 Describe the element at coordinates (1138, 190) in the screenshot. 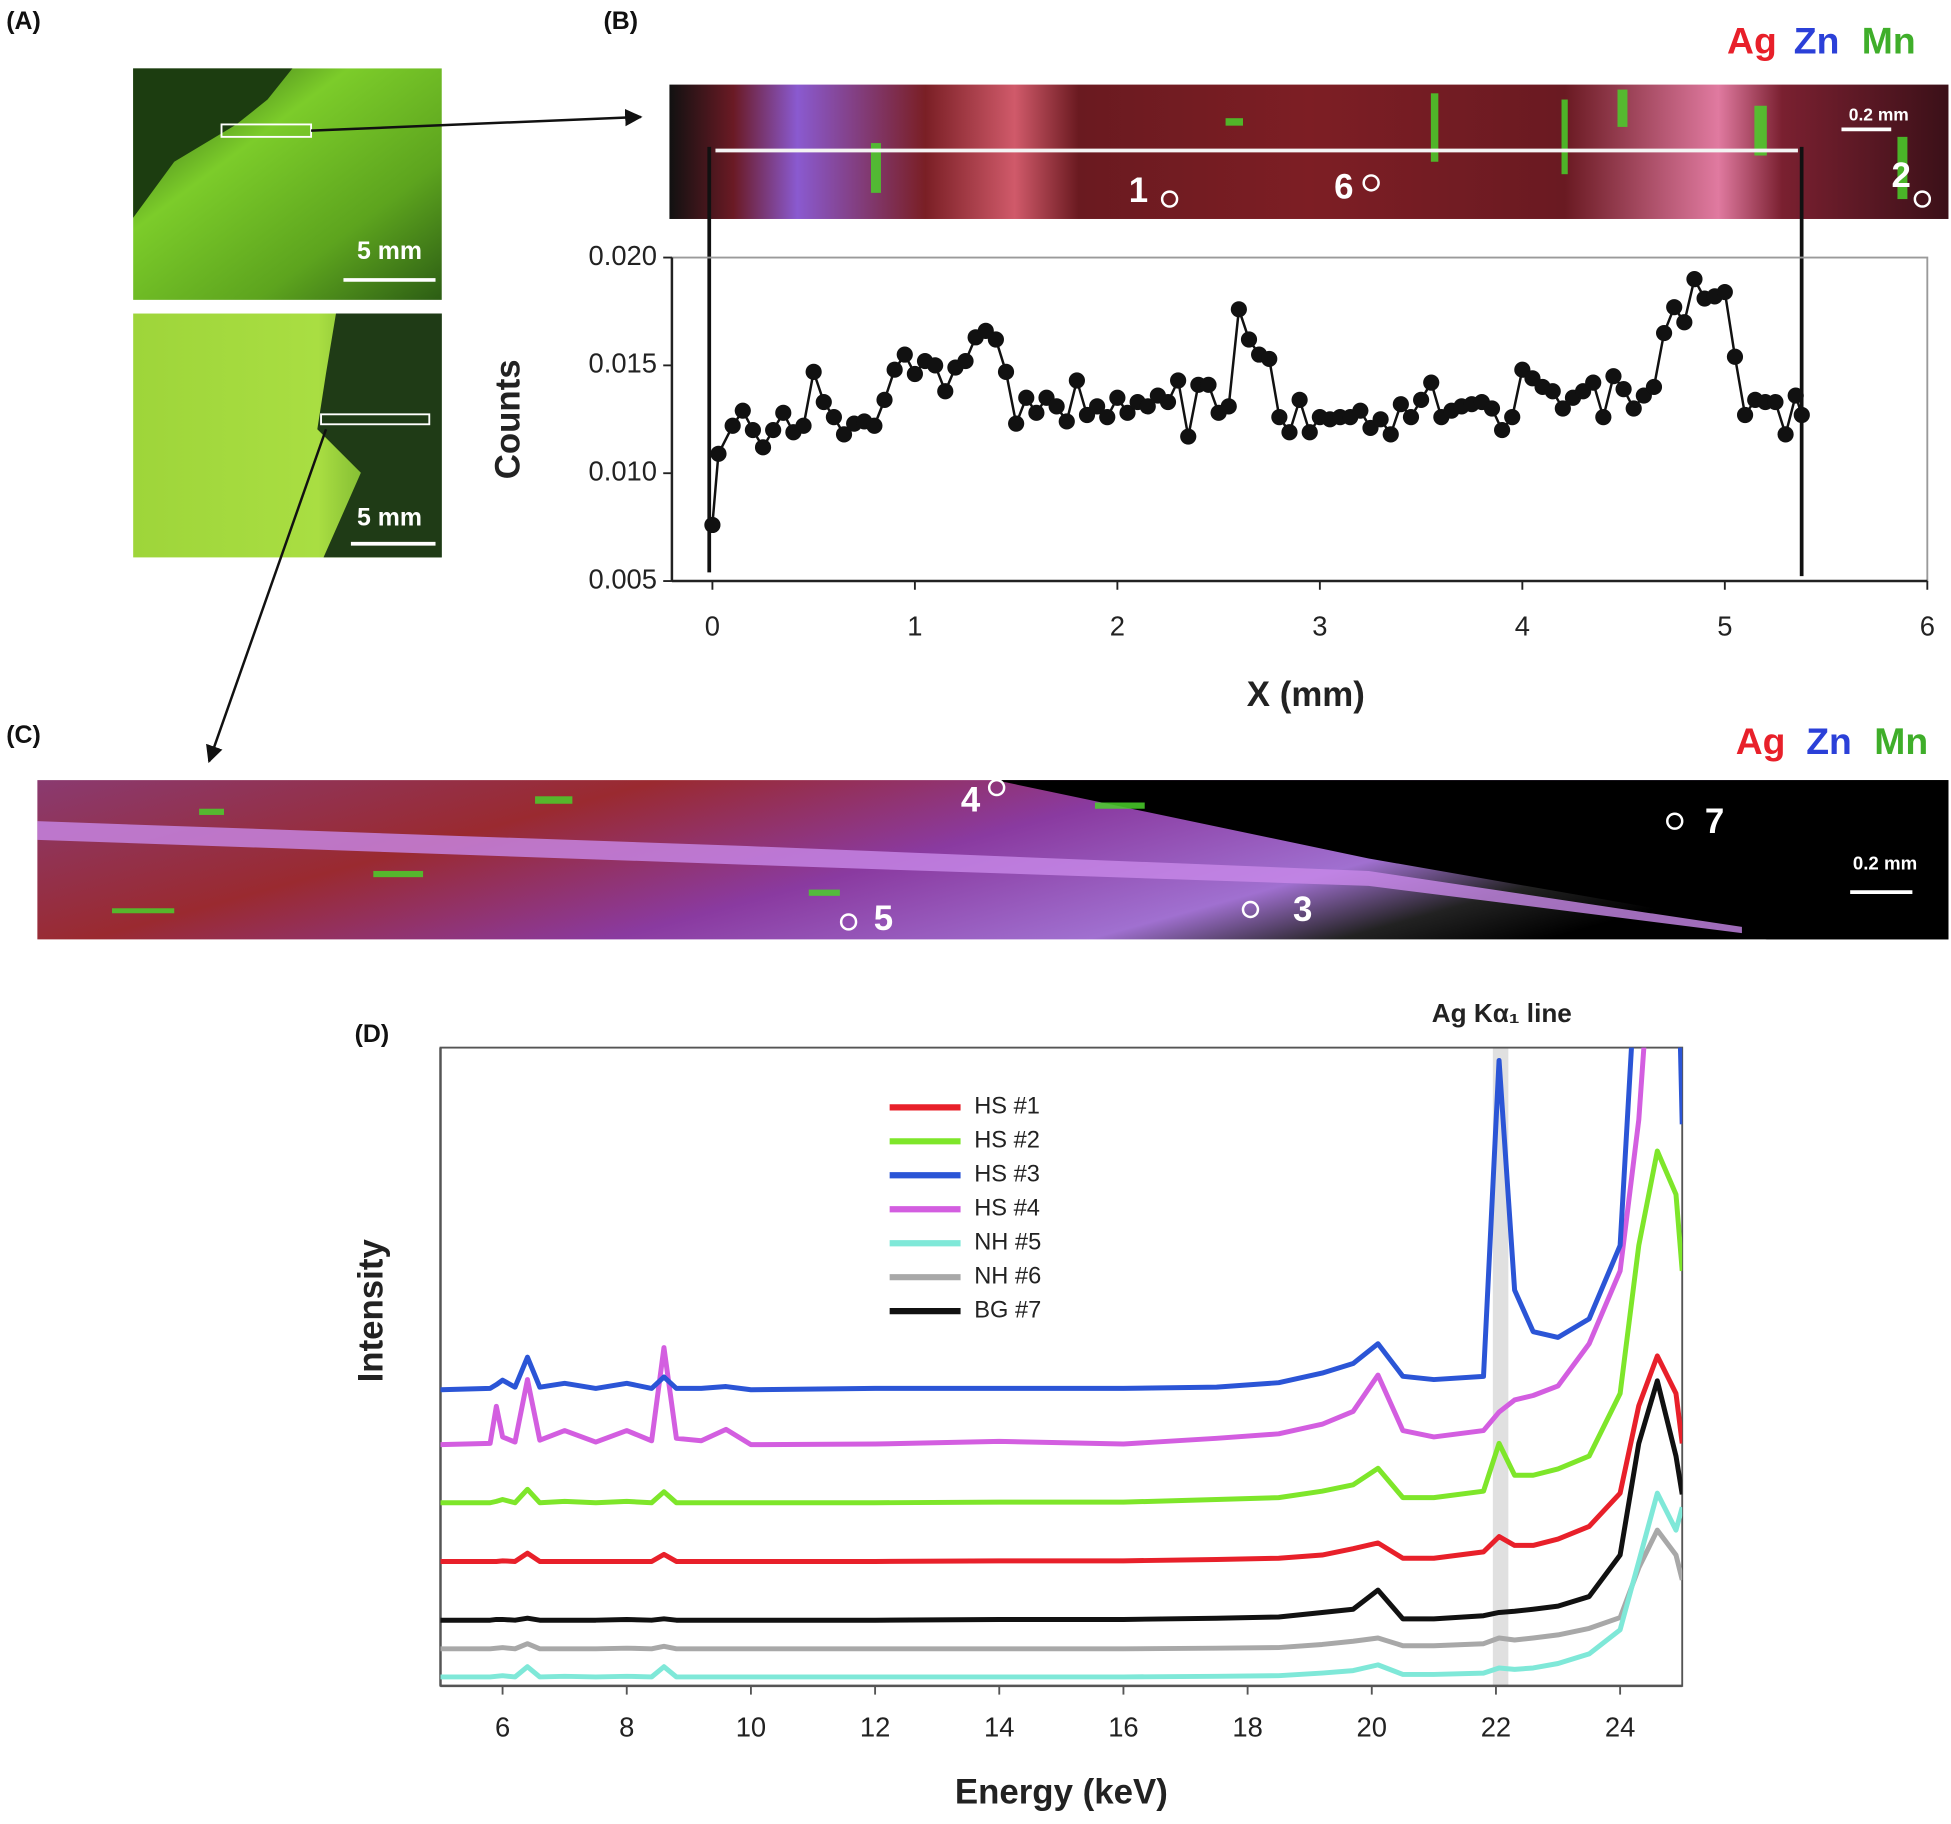

I see `point-label: 1` at that location.